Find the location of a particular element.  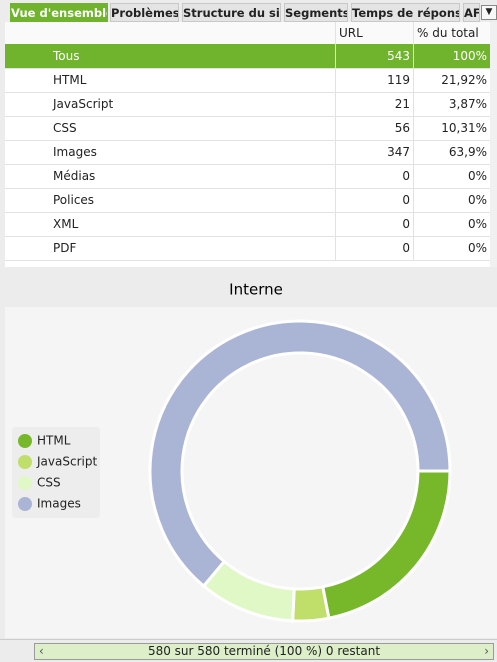

percent: 100% is located at coordinates (451, 56).